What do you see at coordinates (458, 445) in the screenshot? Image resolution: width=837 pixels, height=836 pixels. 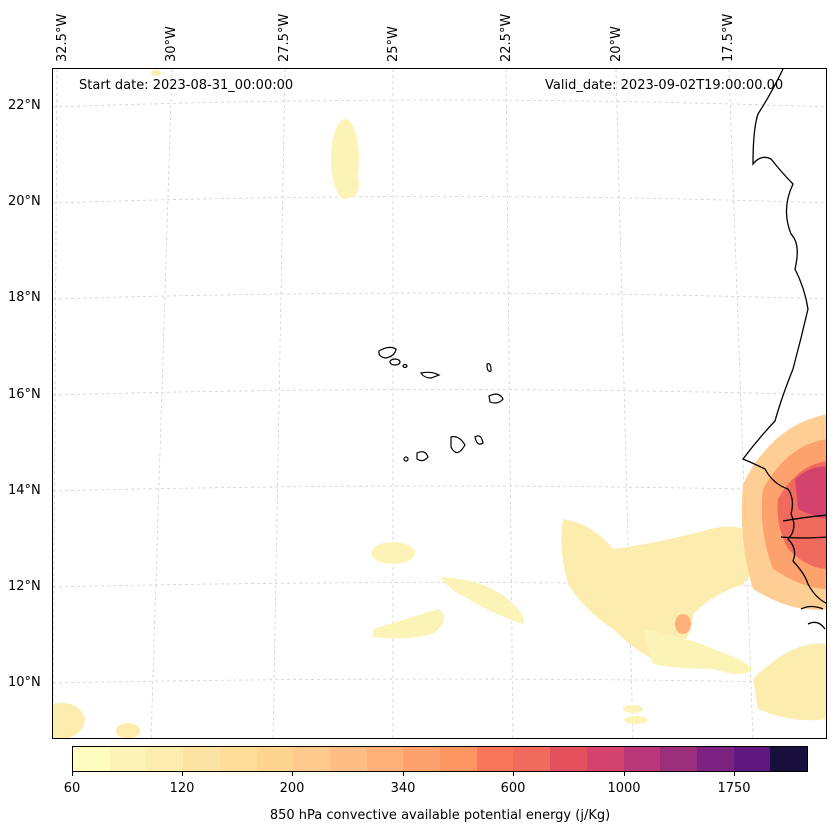 I see `island-santiago` at bounding box center [458, 445].